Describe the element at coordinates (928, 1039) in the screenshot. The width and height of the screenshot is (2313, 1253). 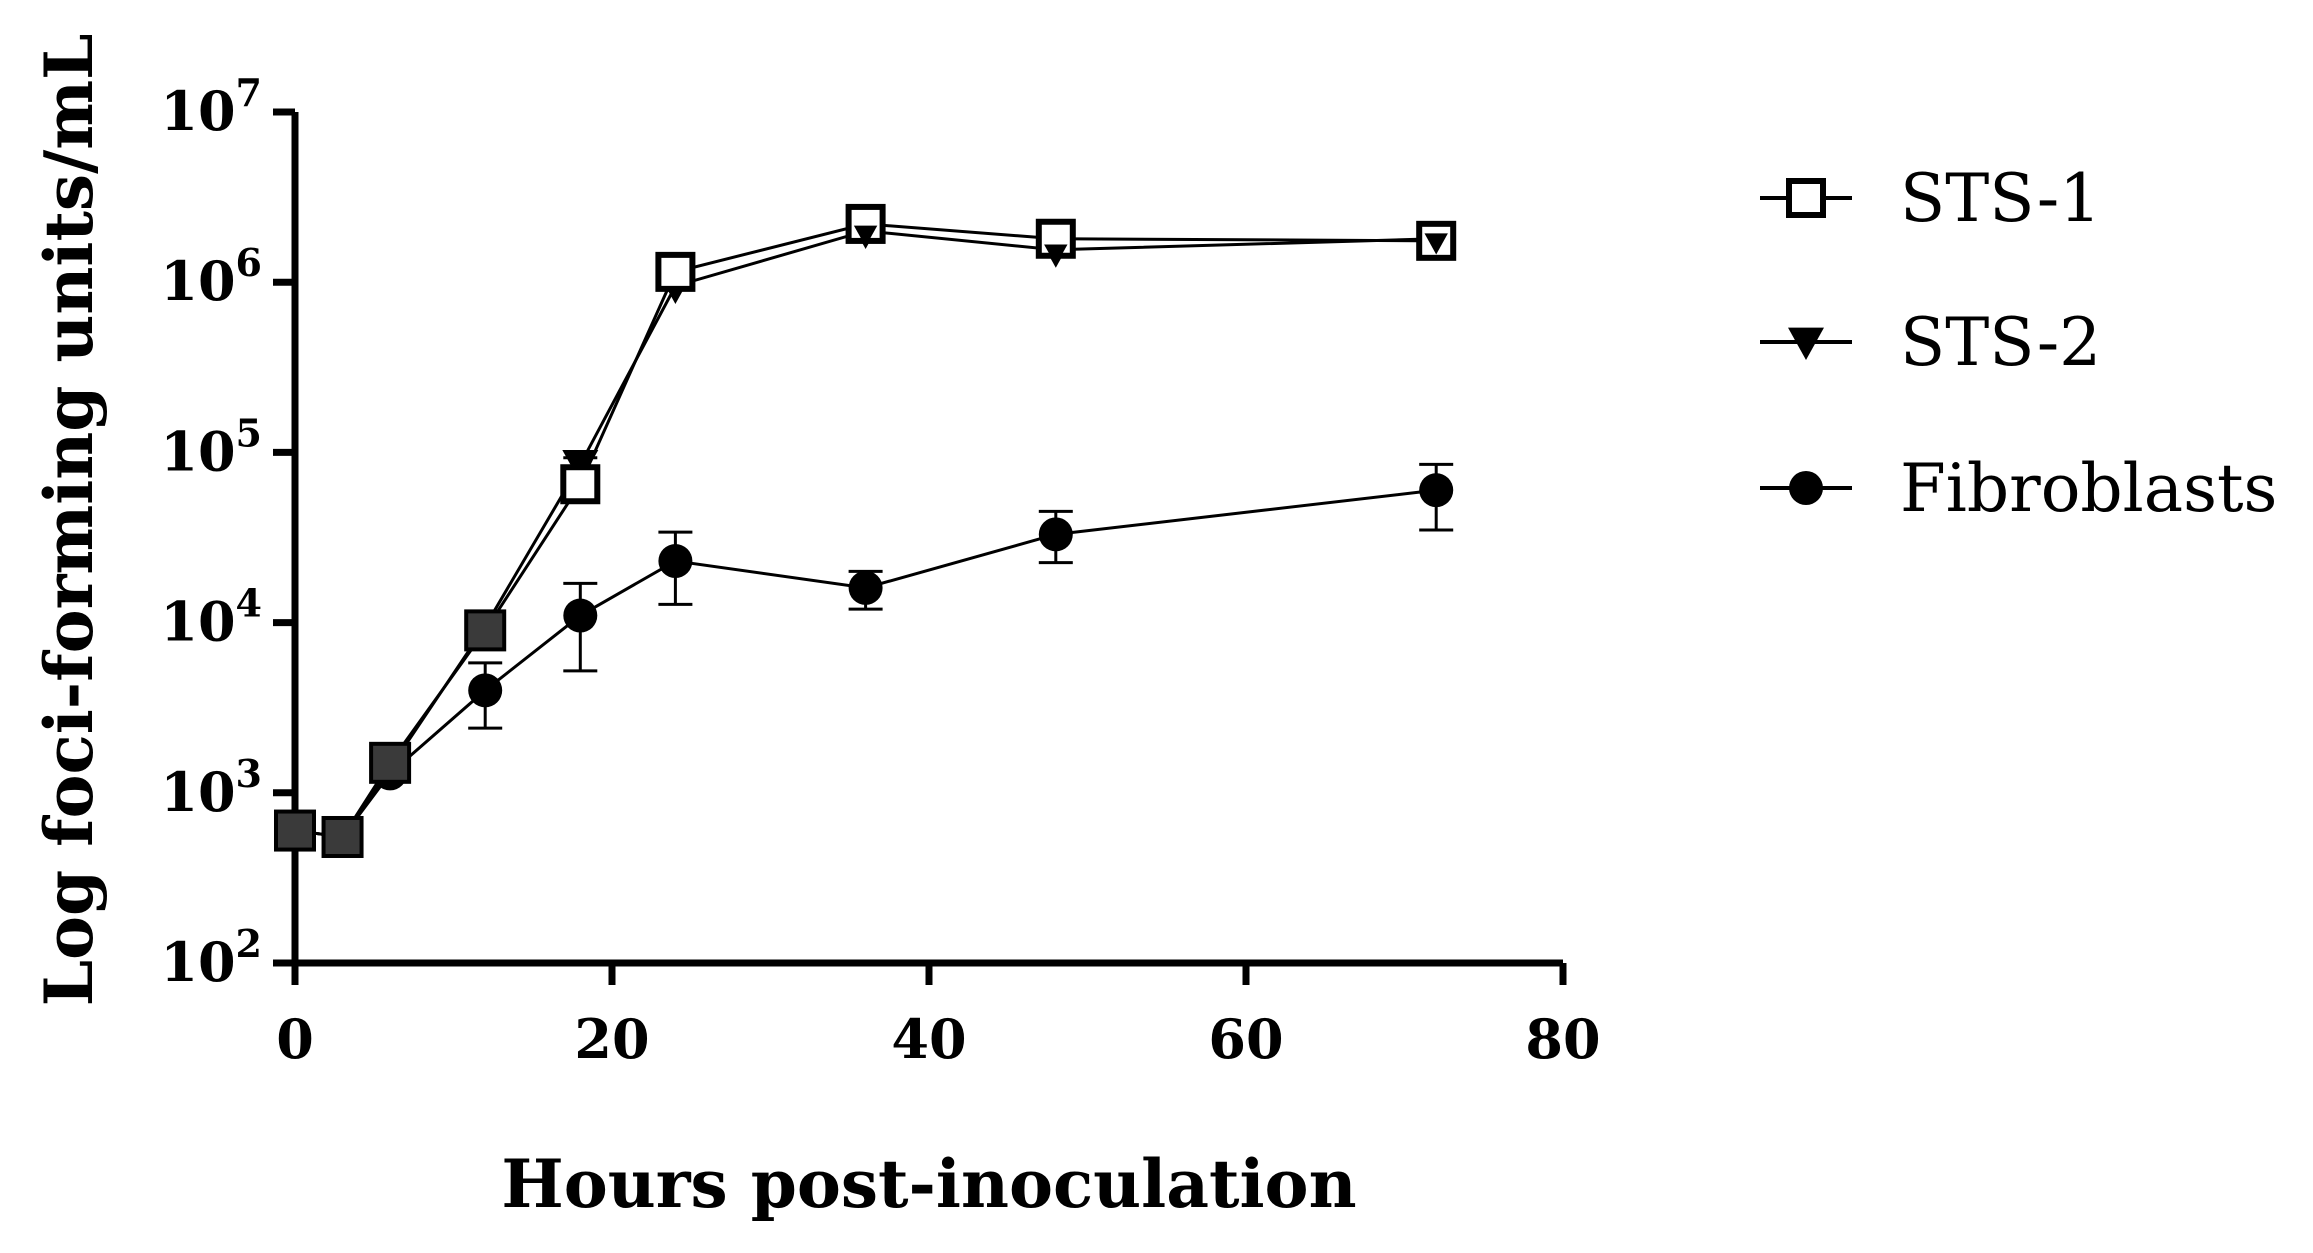
I see `x-tick-label: 40` at that location.